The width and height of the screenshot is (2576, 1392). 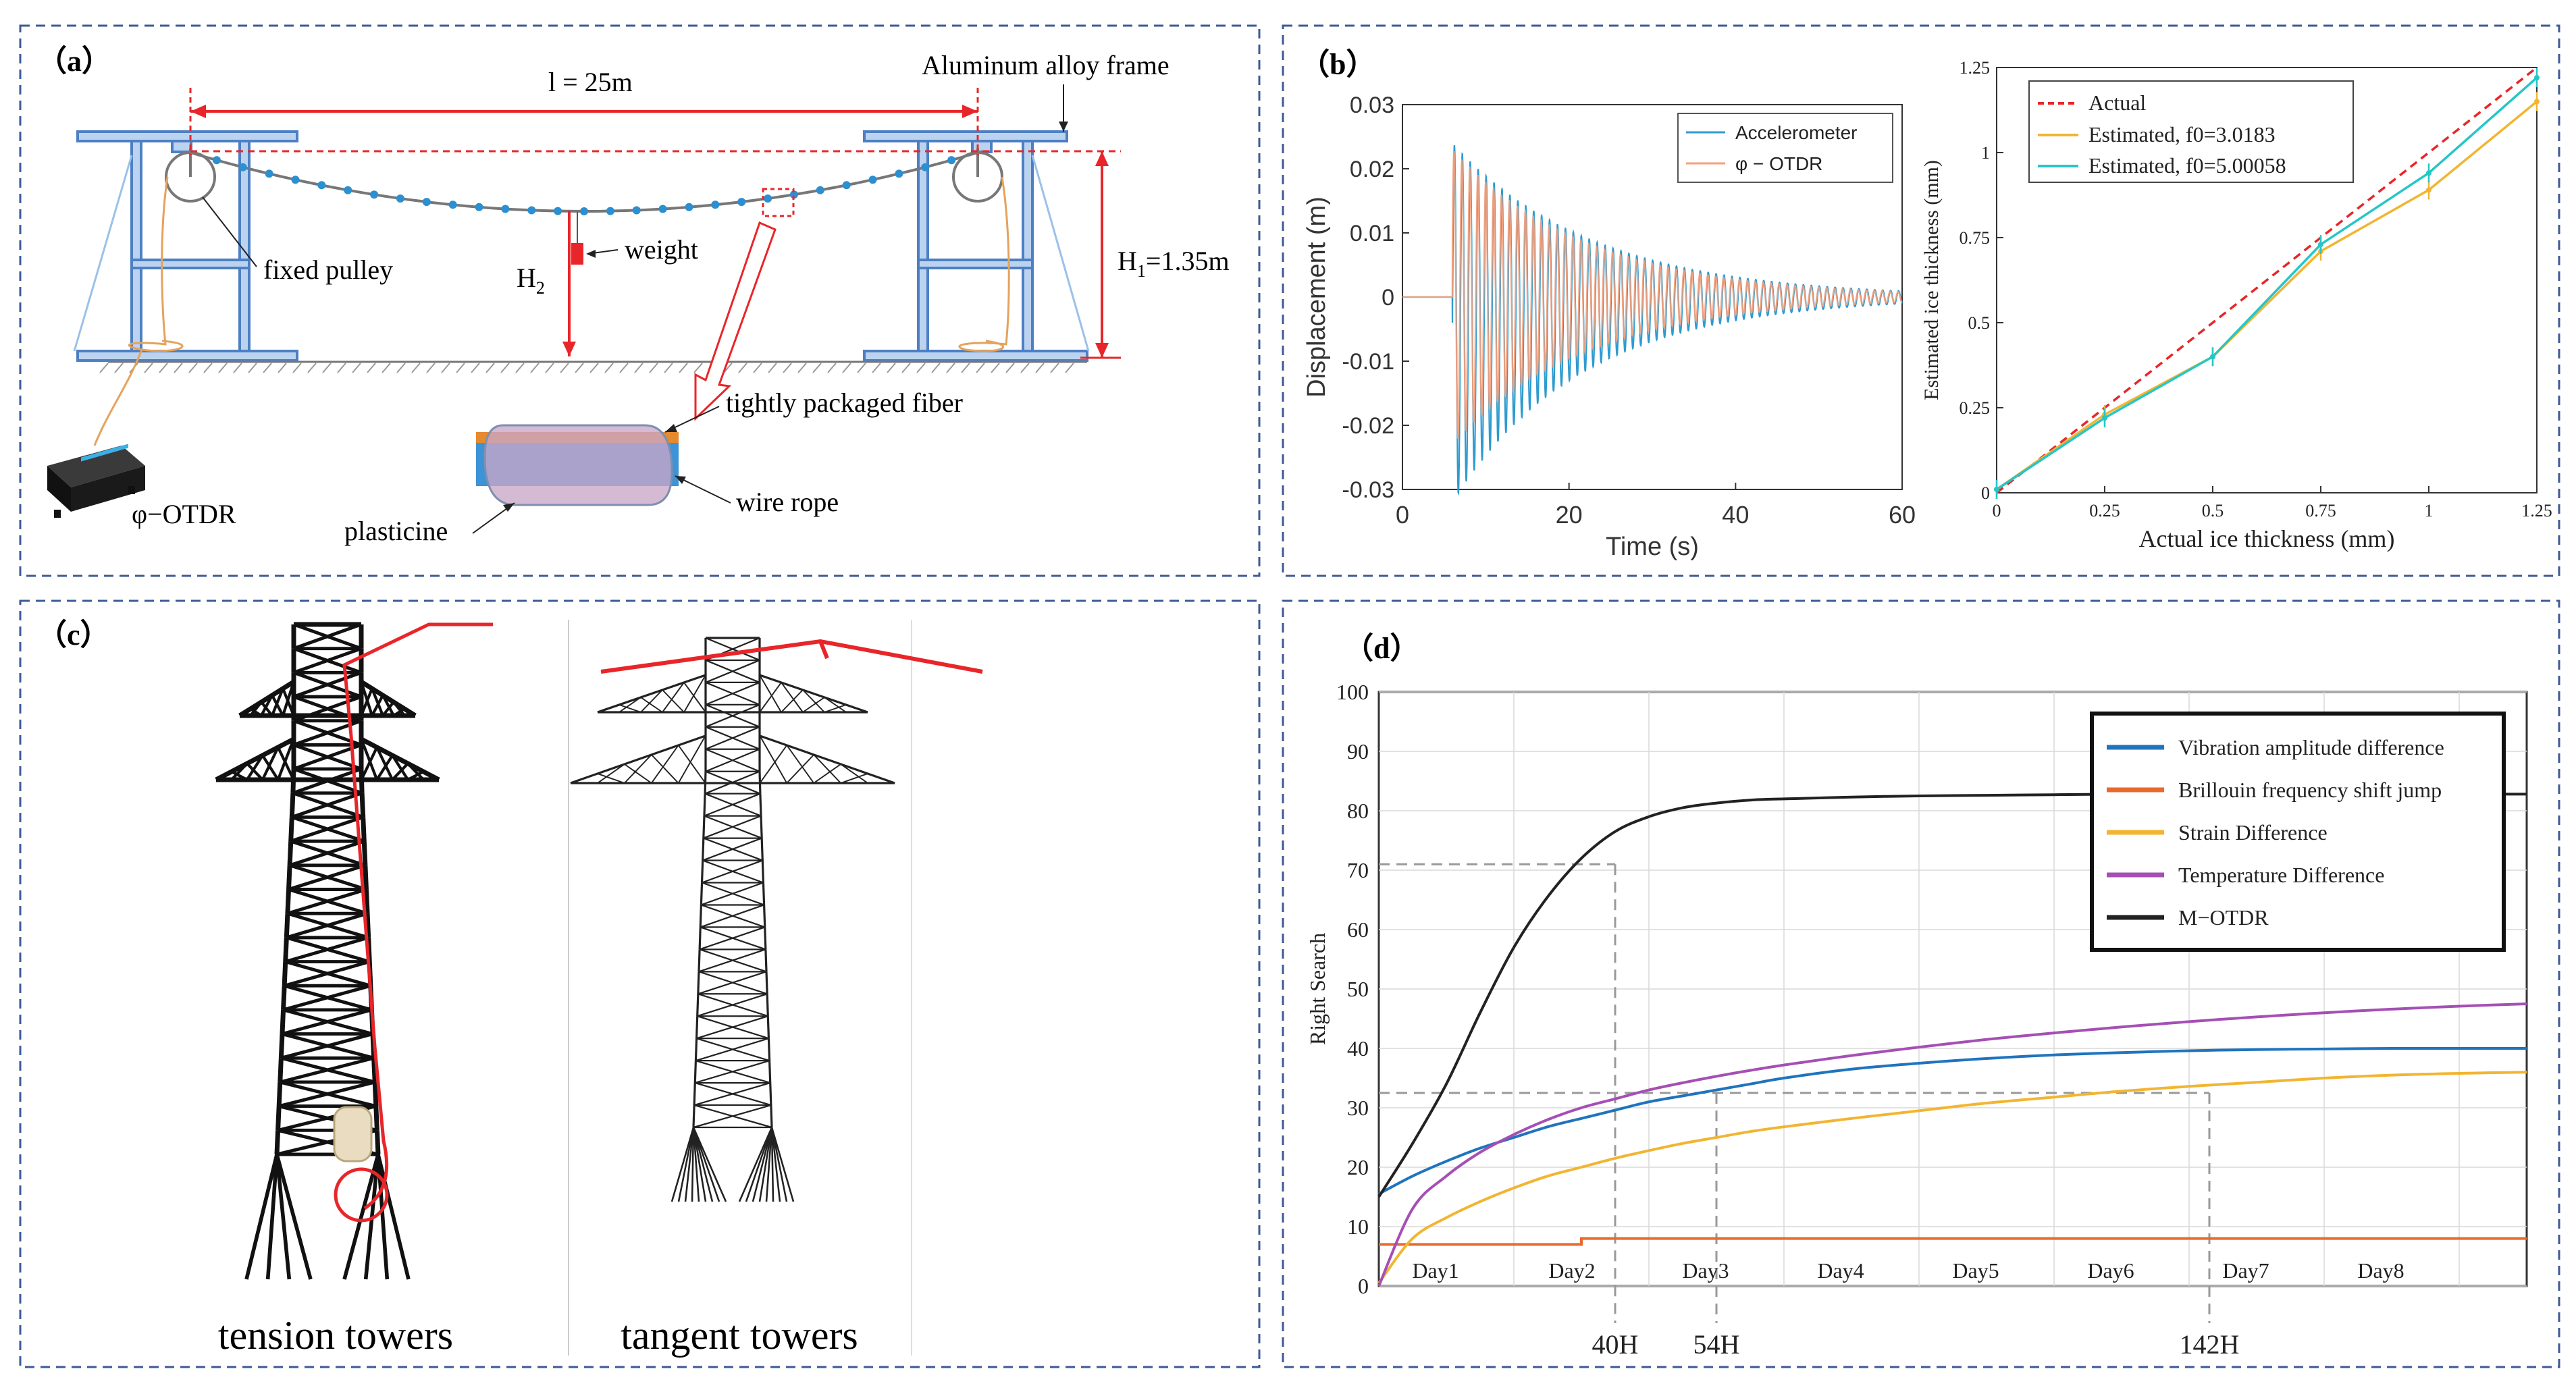 I want to click on d-y-tick-label: 60, so click(x=1358, y=929).